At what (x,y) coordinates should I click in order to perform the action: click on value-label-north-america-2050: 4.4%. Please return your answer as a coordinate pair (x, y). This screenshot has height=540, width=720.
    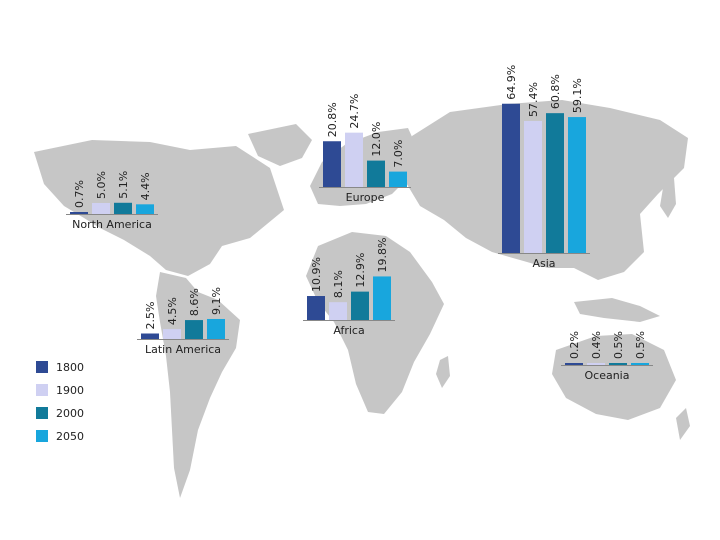
    Looking at the image, I should click on (145, 186).